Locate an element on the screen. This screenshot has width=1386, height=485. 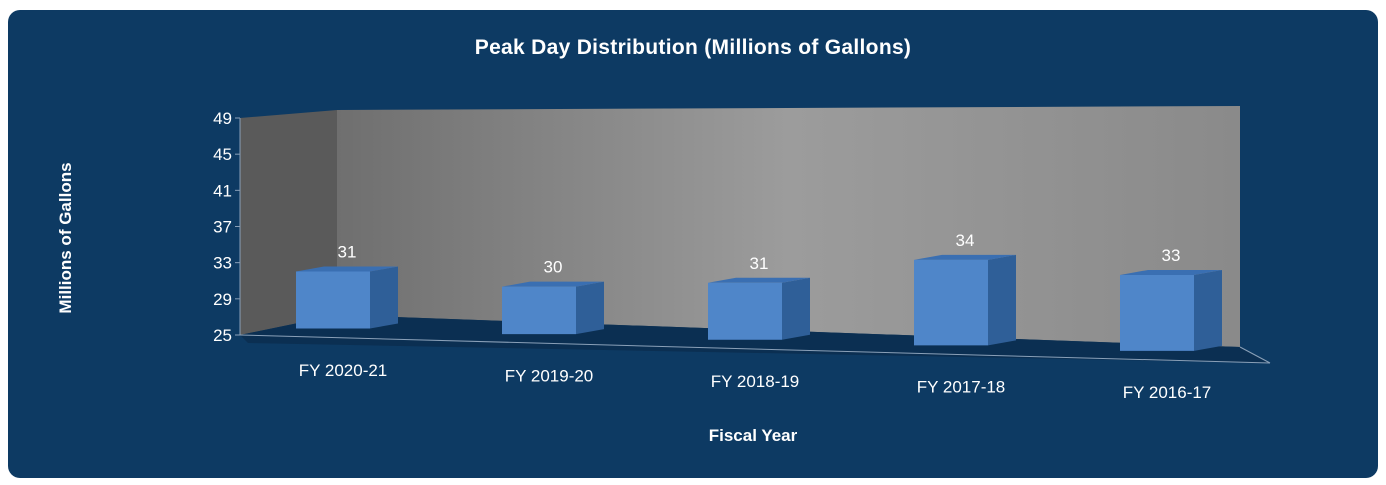
x-tick-label: FY 2020-21 is located at coordinates (343, 370).